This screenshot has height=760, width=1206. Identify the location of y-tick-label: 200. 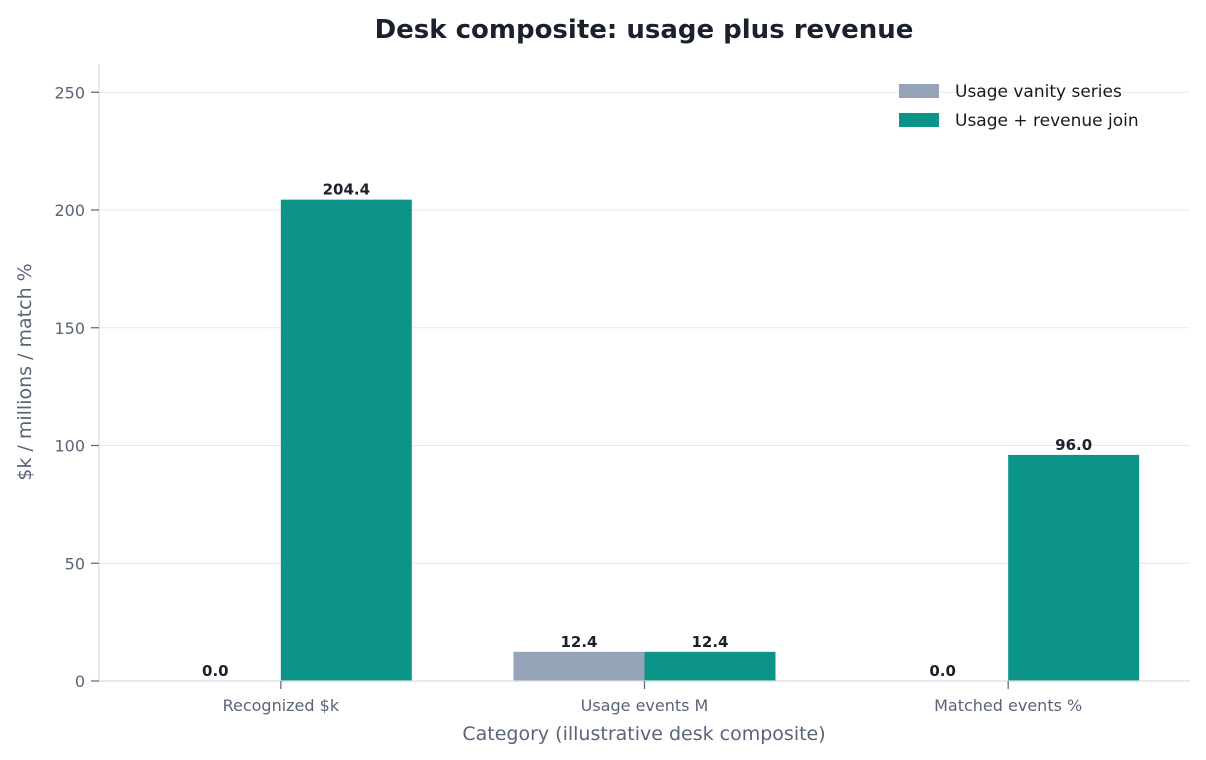
(69, 210).